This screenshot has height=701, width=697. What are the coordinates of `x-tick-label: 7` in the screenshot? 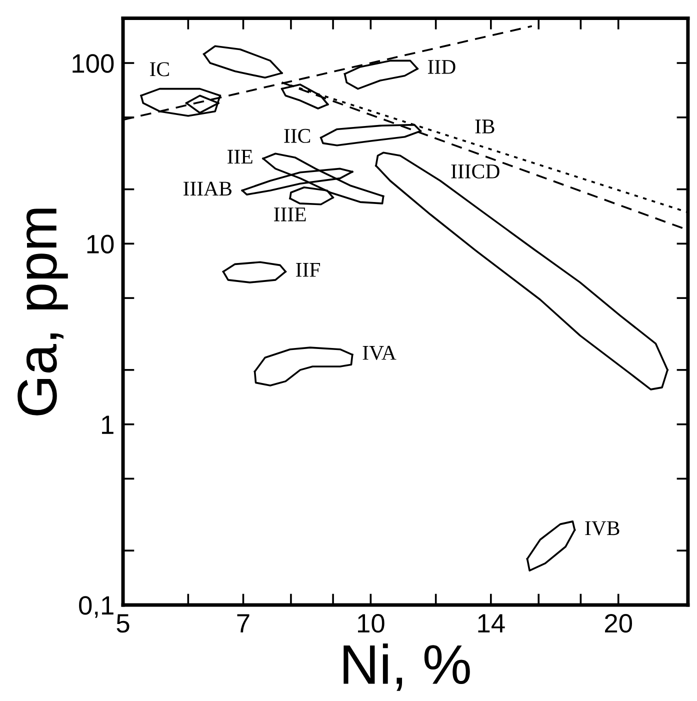 It's located at (243, 623).